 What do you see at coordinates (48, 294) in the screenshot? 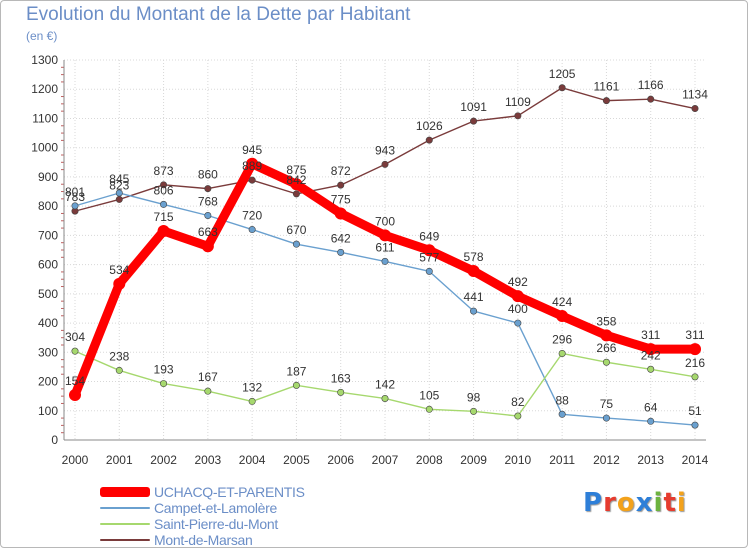
I see `y-tick-label: 500` at bounding box center [48, 294].